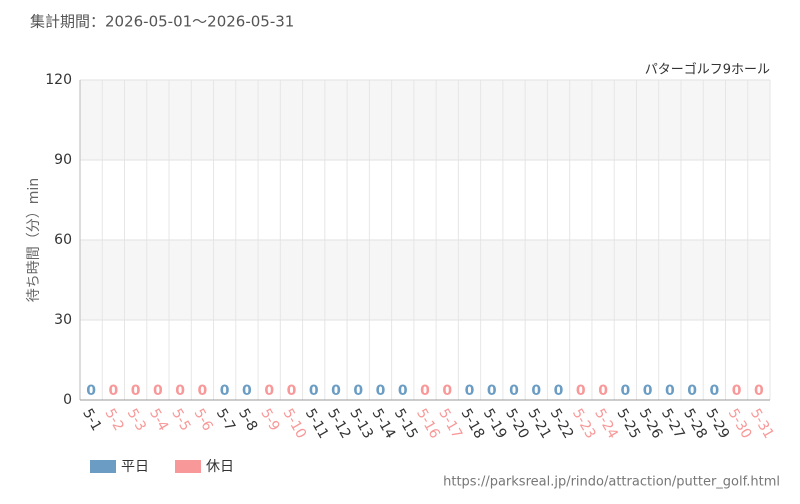 Image resolution: width=800 pixels, height=504 pixels. What do you see at coordinates (63, 320) in the screenshot?
I see `y-tick-label: 30` at bounding box center [63, 320].